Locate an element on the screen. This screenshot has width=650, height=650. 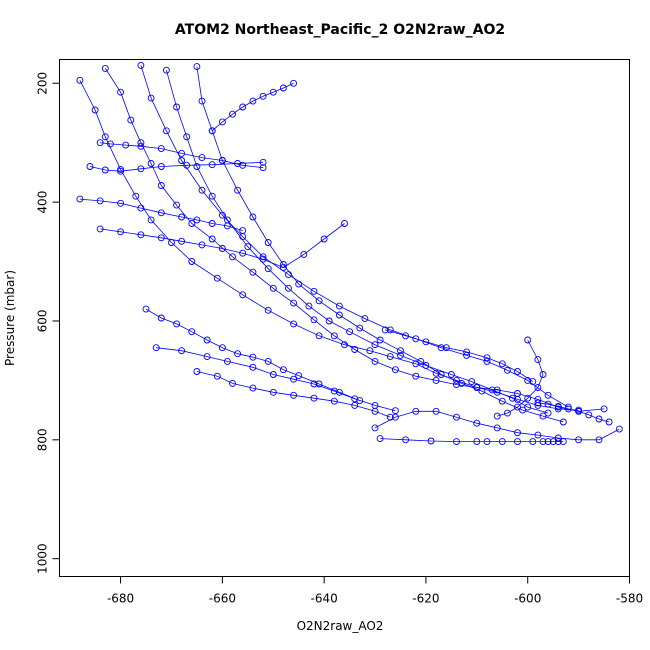
x-axis-label: O2N2raw_AO2 is located at coordinates (340, 626).